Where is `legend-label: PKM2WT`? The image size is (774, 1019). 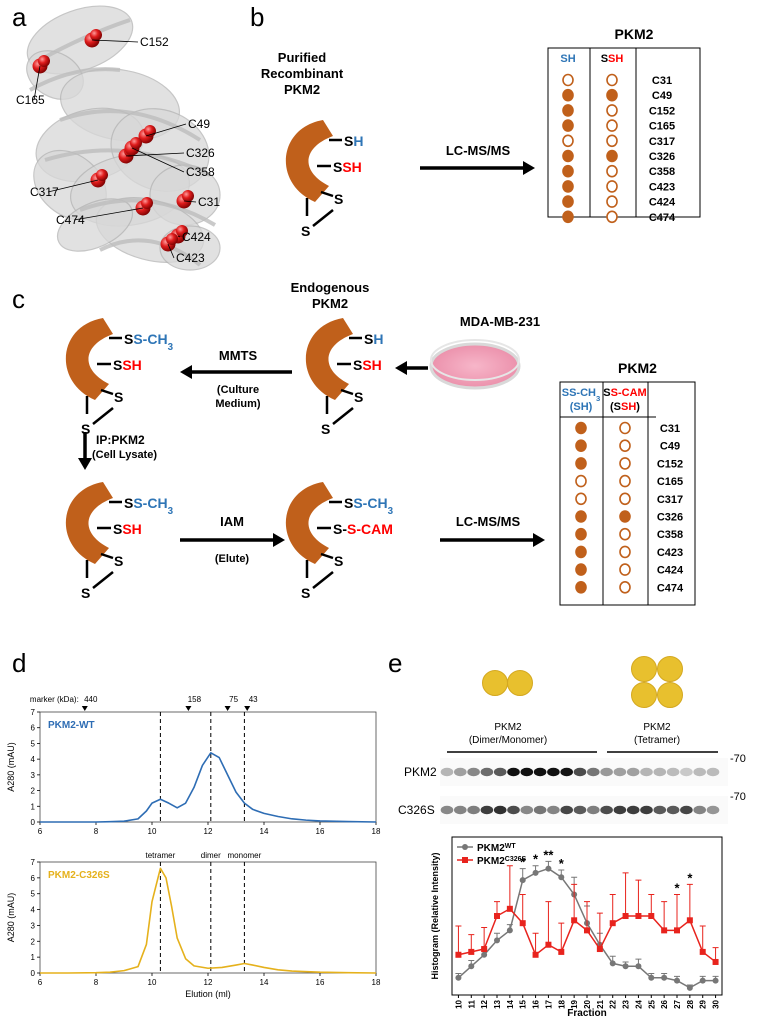 legend-label: PKM2WT is located at coordinates (496, 849).